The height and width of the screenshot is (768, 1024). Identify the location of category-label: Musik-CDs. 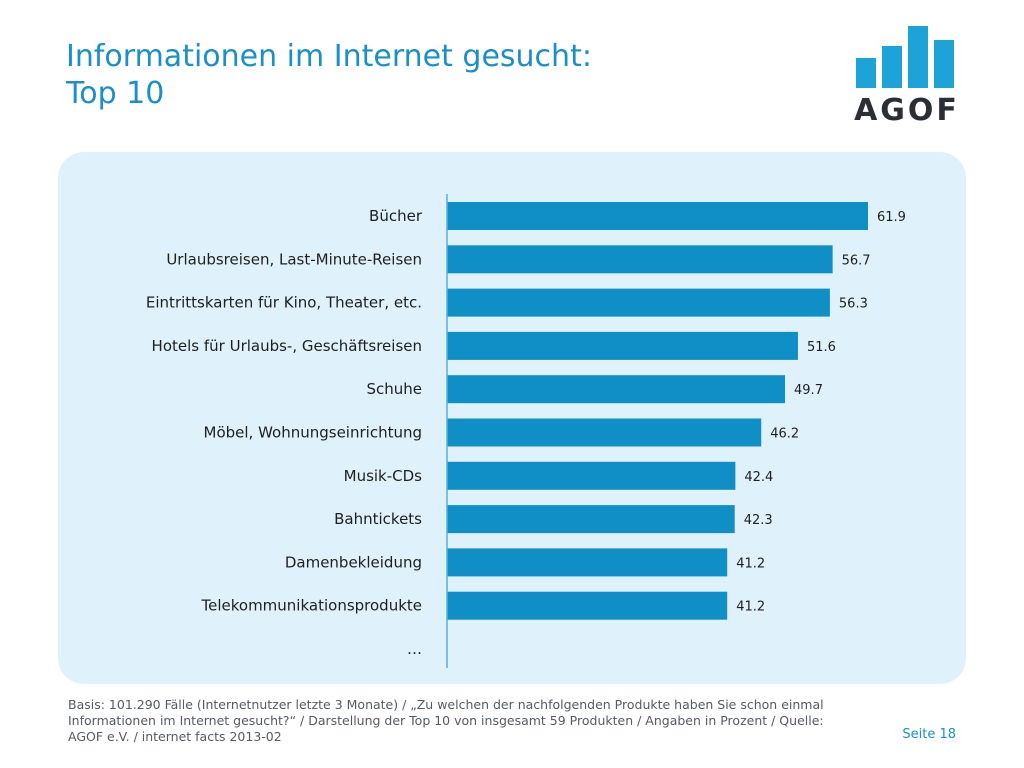
(383, 476).